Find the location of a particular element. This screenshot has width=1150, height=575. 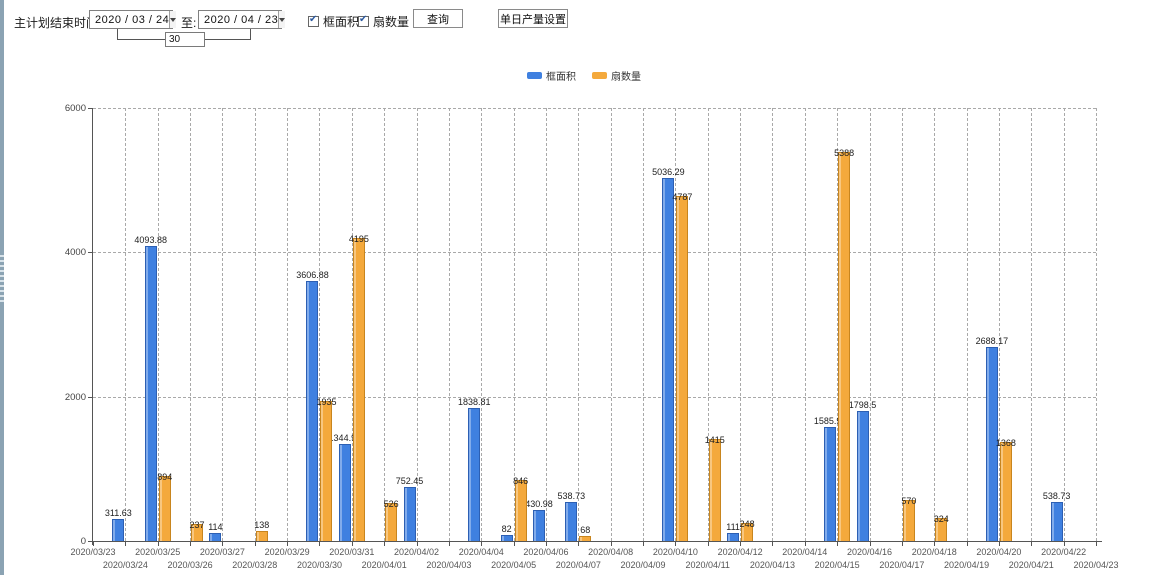

bar-value-label: 5036.29 is located at coordinates (668, 171).